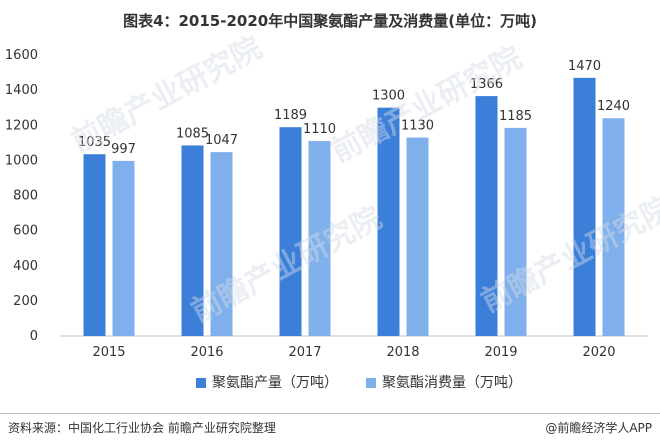  Describe the element at coordinates (142, 428) in the screenshot. I see `source-note: 资料来源：中国化工行业协会 前瞻产业研究院整理` at that location.